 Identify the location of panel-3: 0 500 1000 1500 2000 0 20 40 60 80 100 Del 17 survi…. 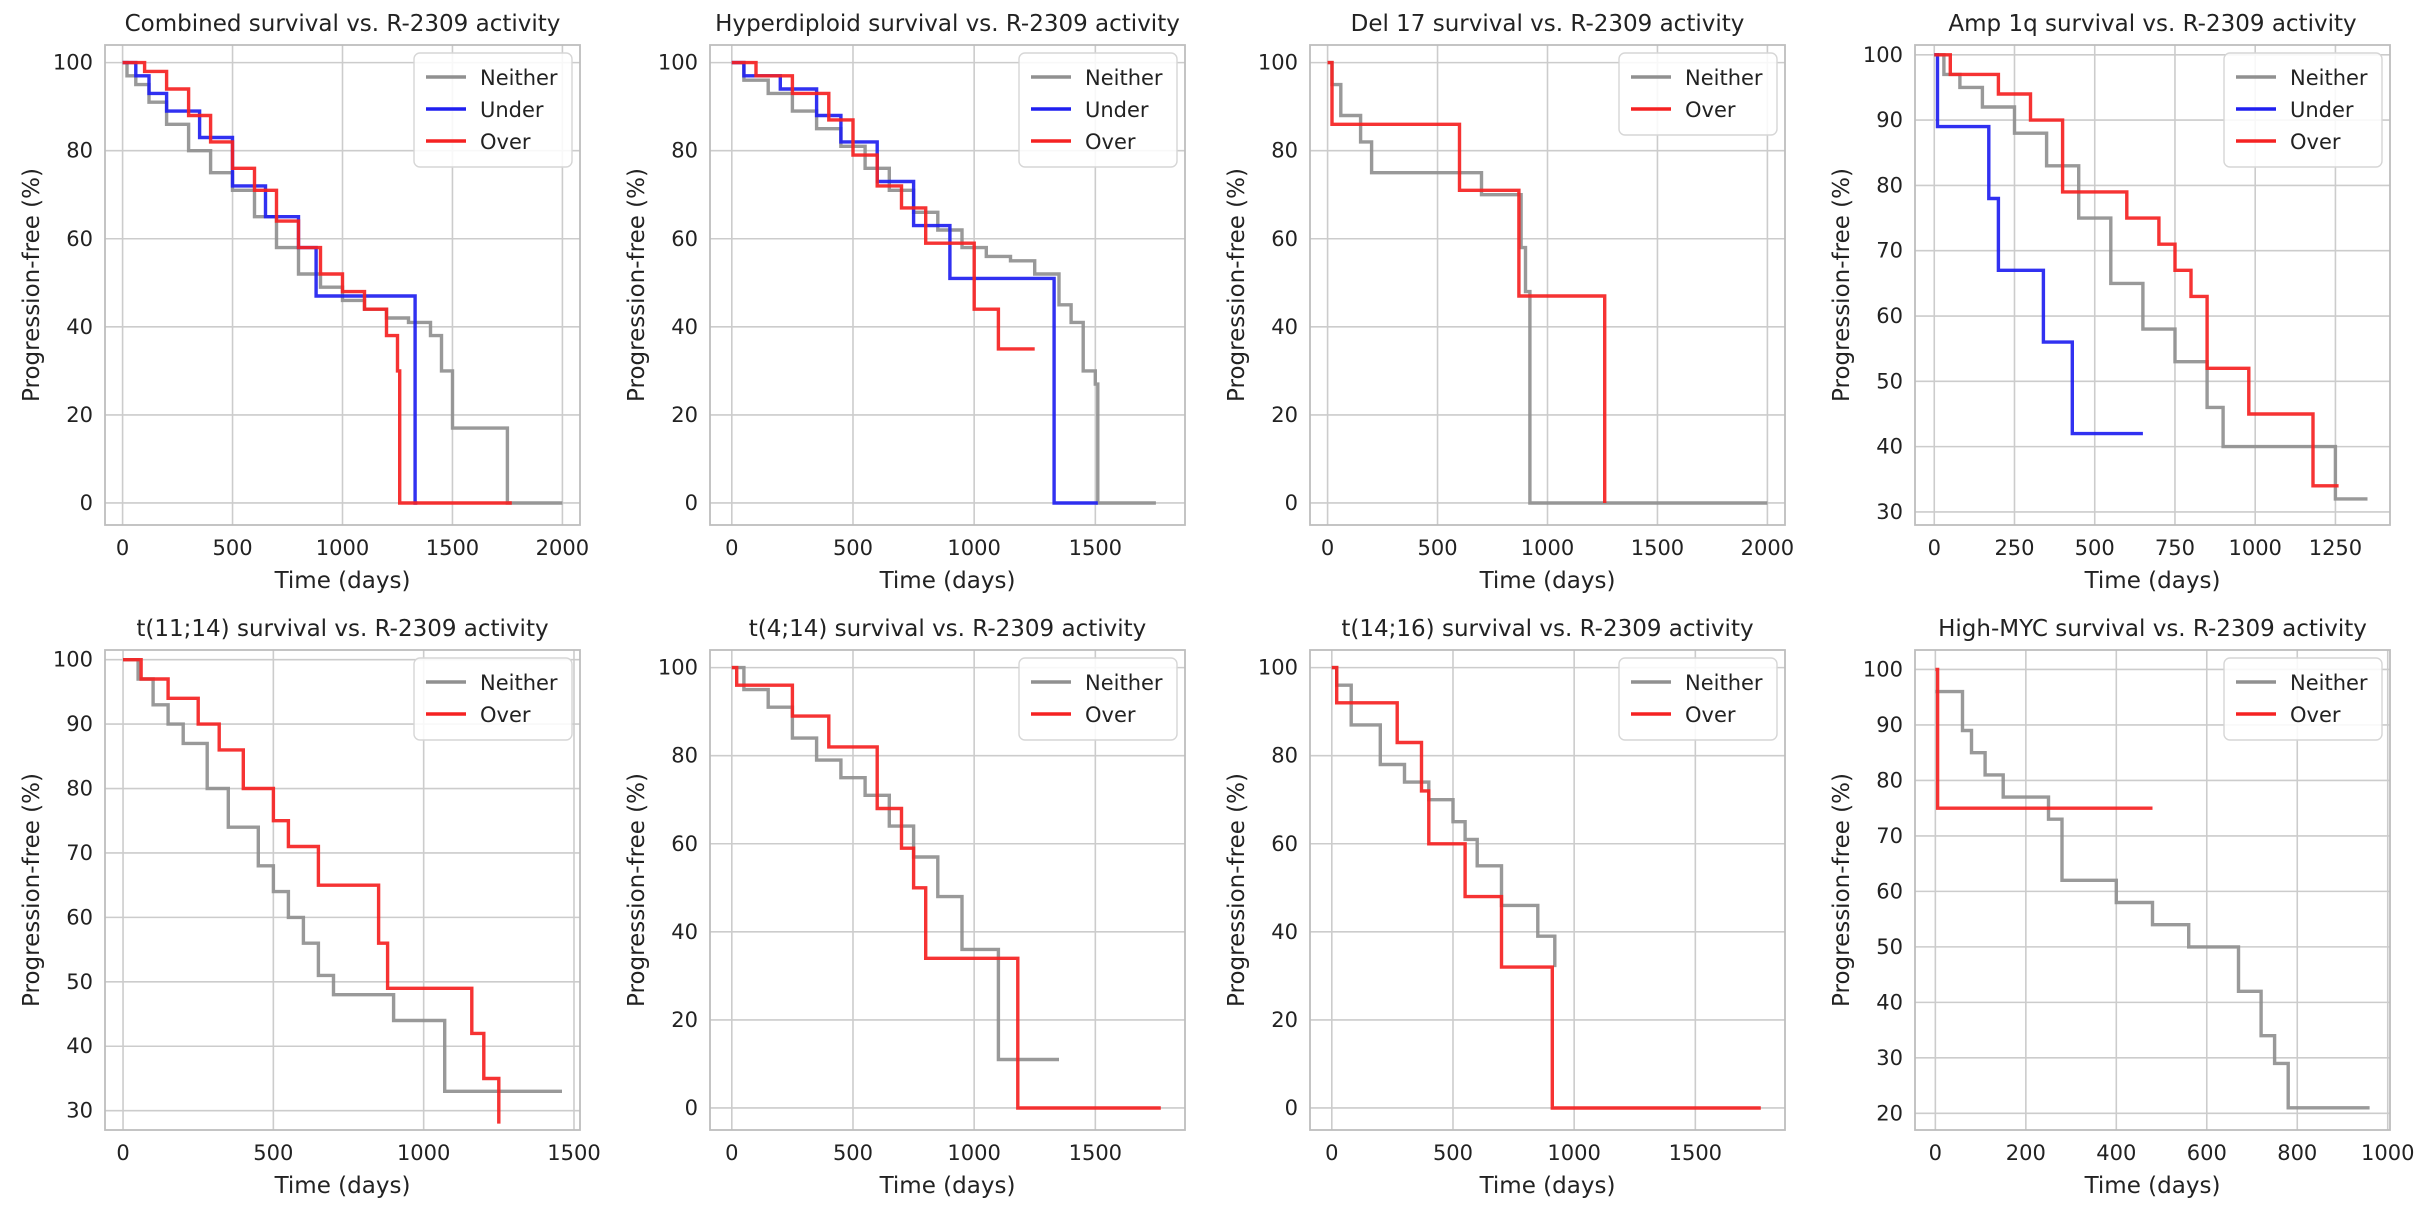
(1509, 302).